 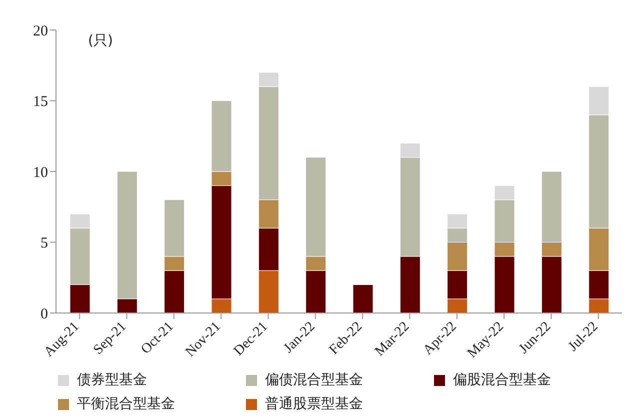 I want to click on legend-label: 偏债混合型基金, so click(x=314, y=380).